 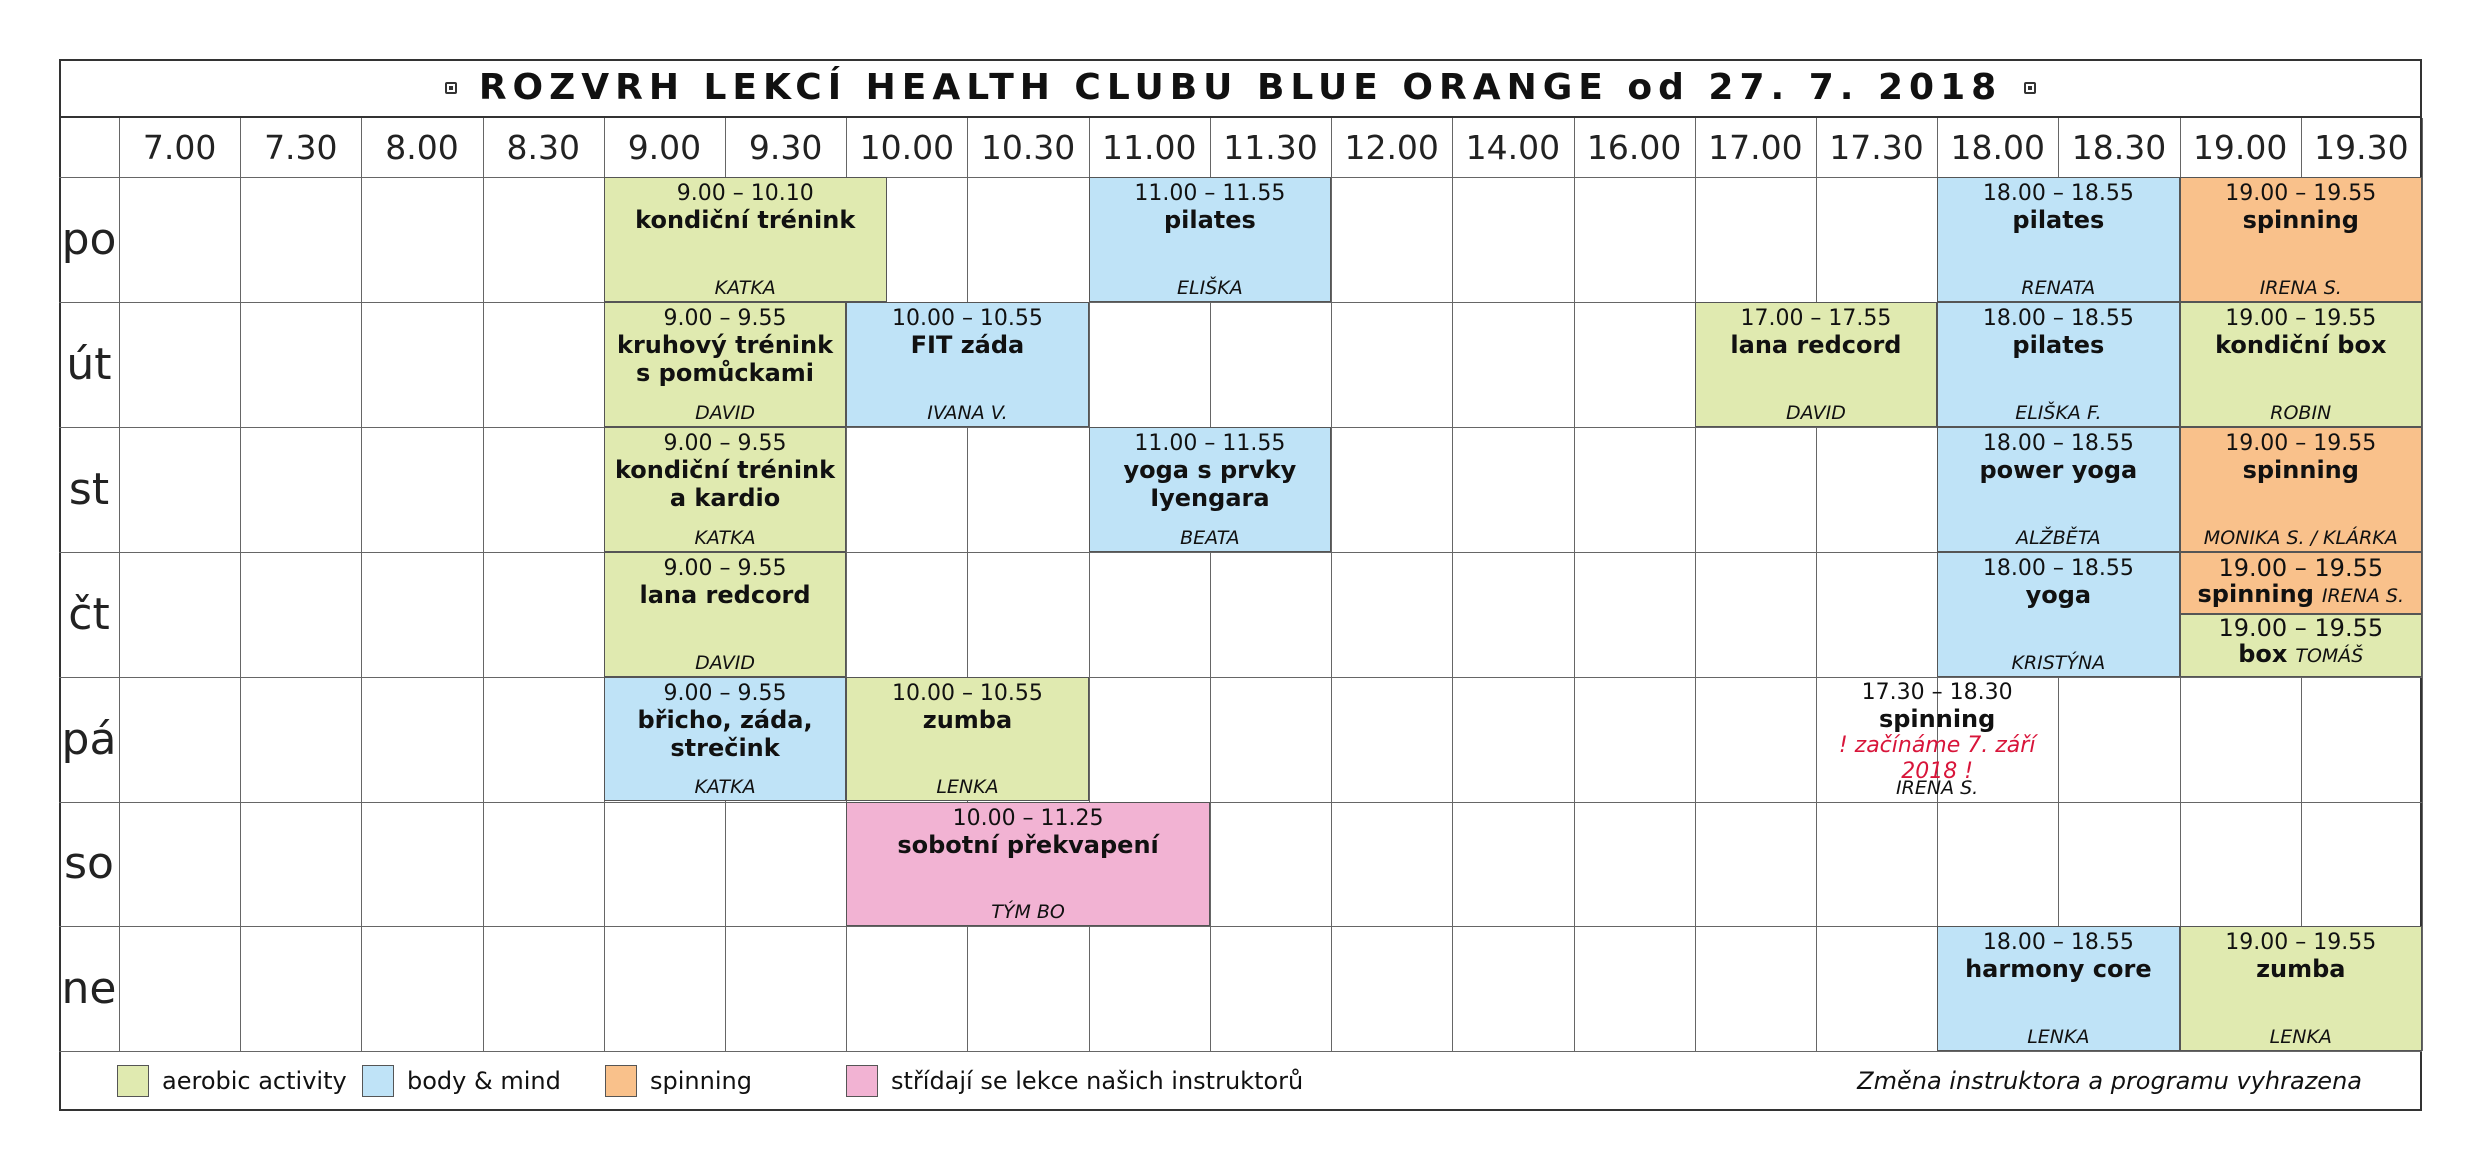 What do you see at coordinates (89, 989) in the screenshot?
I see `day-label: ne` at bounding box center [89, 989].